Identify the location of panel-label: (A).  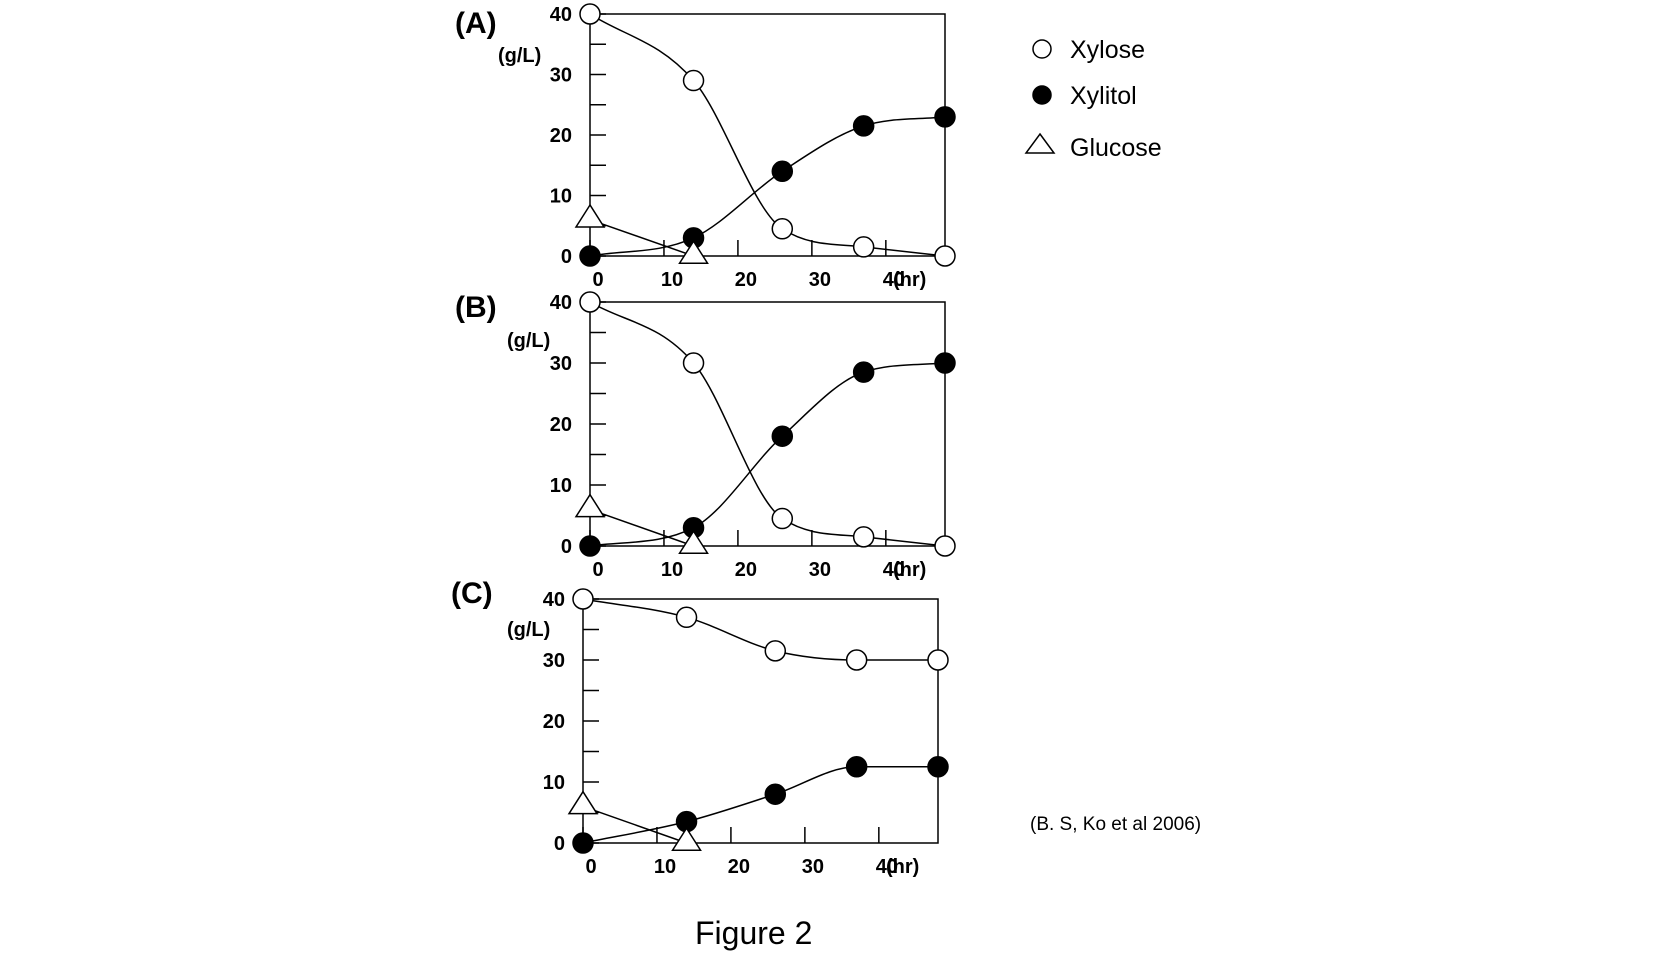
(476, 23).